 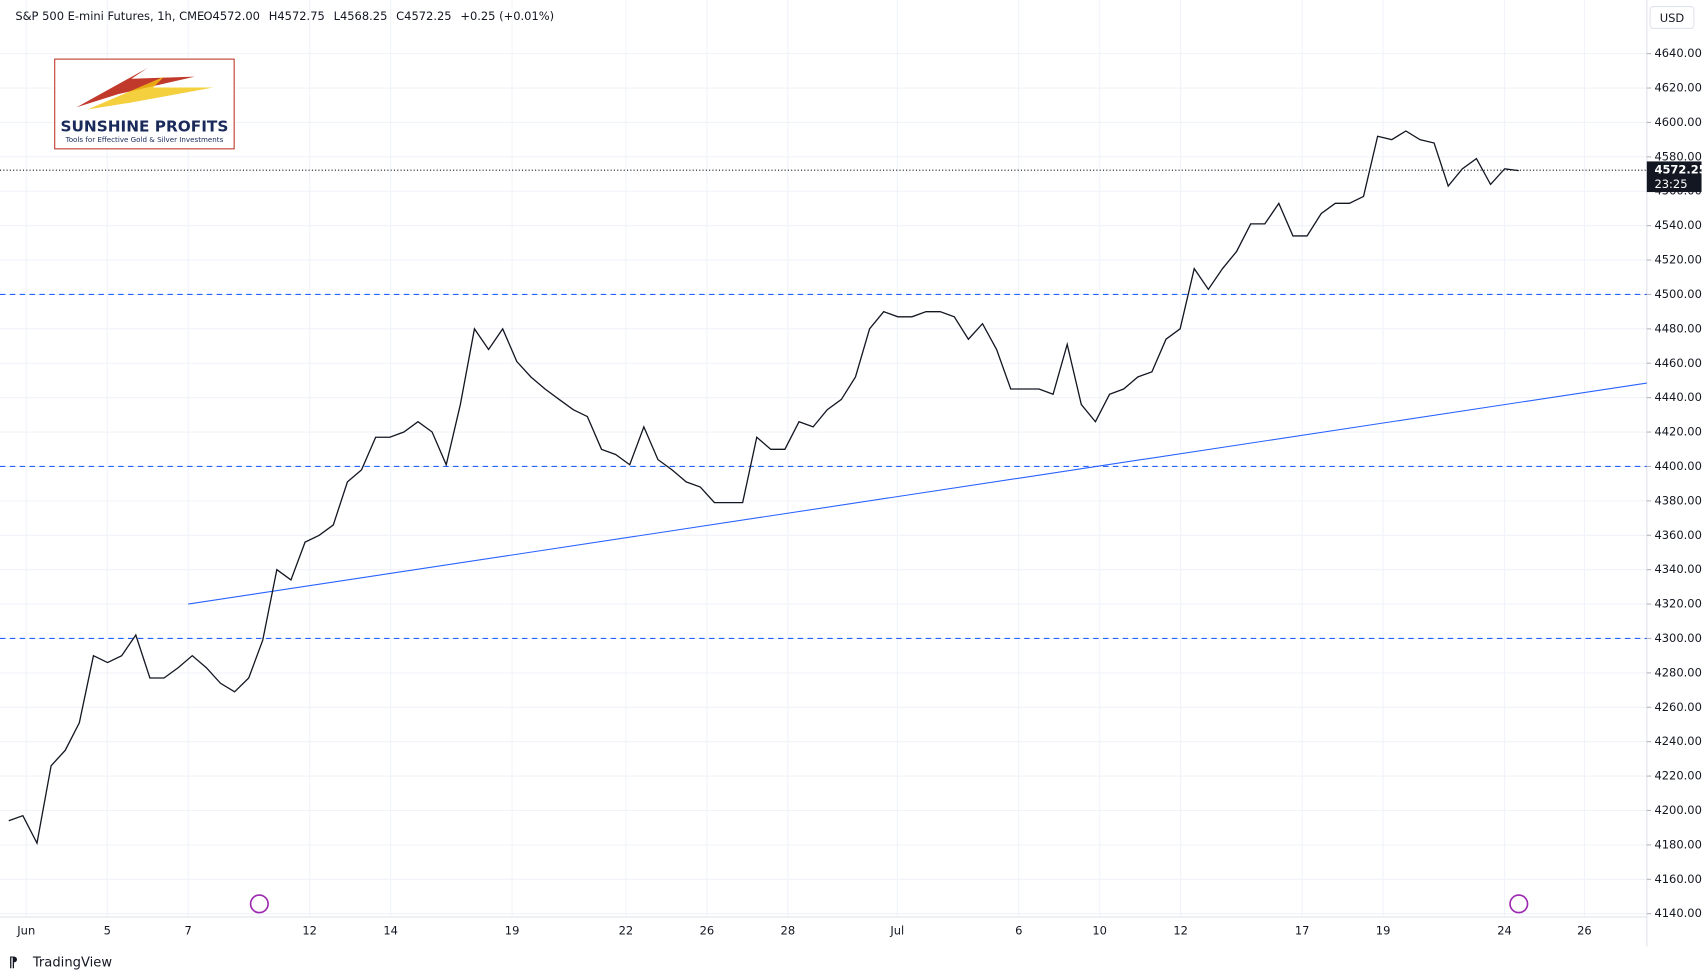 I want to click on y-tick-label: 4520.00, so click(x=1677, y=260).